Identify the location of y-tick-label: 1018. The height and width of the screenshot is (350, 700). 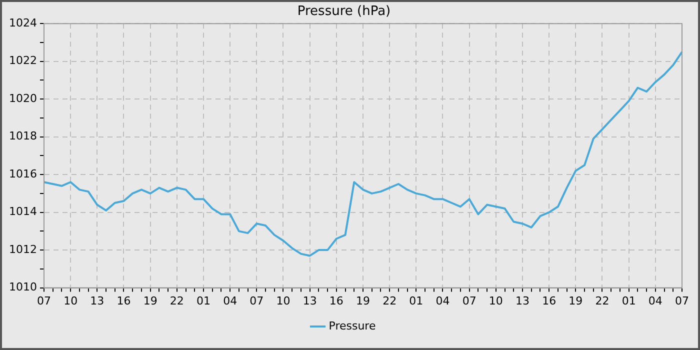
(22, 136).